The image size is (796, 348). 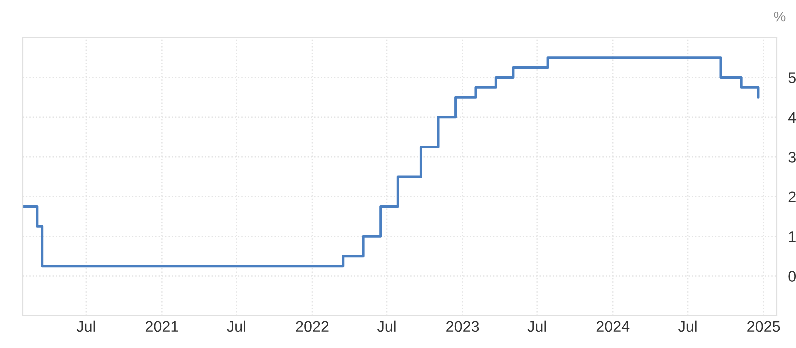 I want to click on x-tick-label: 2023, so click(x=463, y=326).